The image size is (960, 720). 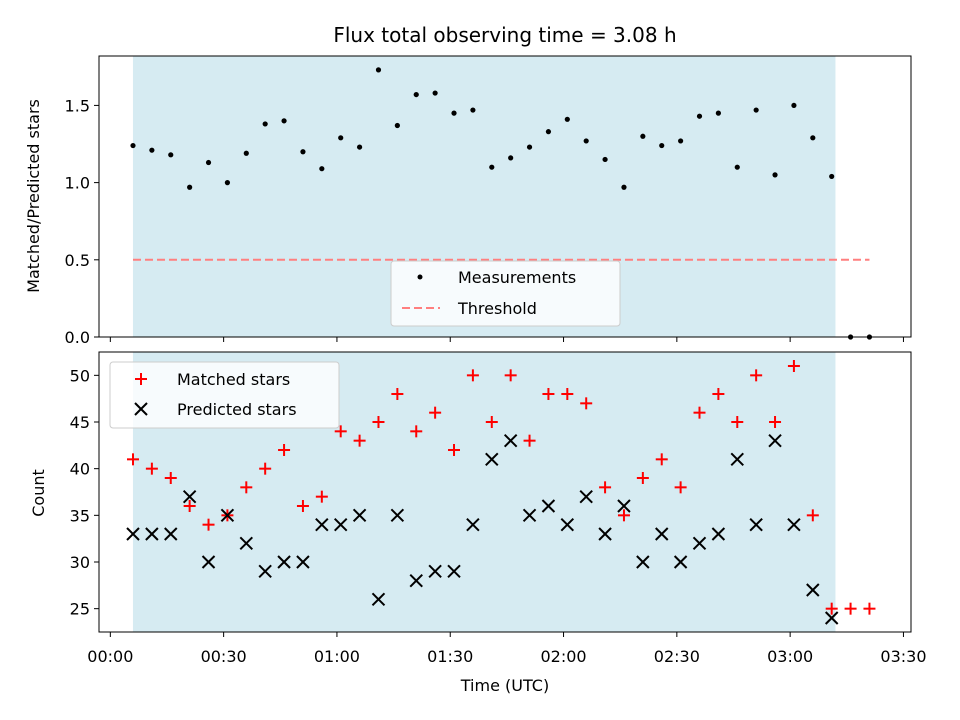 What do you see at coordinates (80, 562) in the screenshot?
I see `y-tick-label: 30` at bounding box center [80, 562].